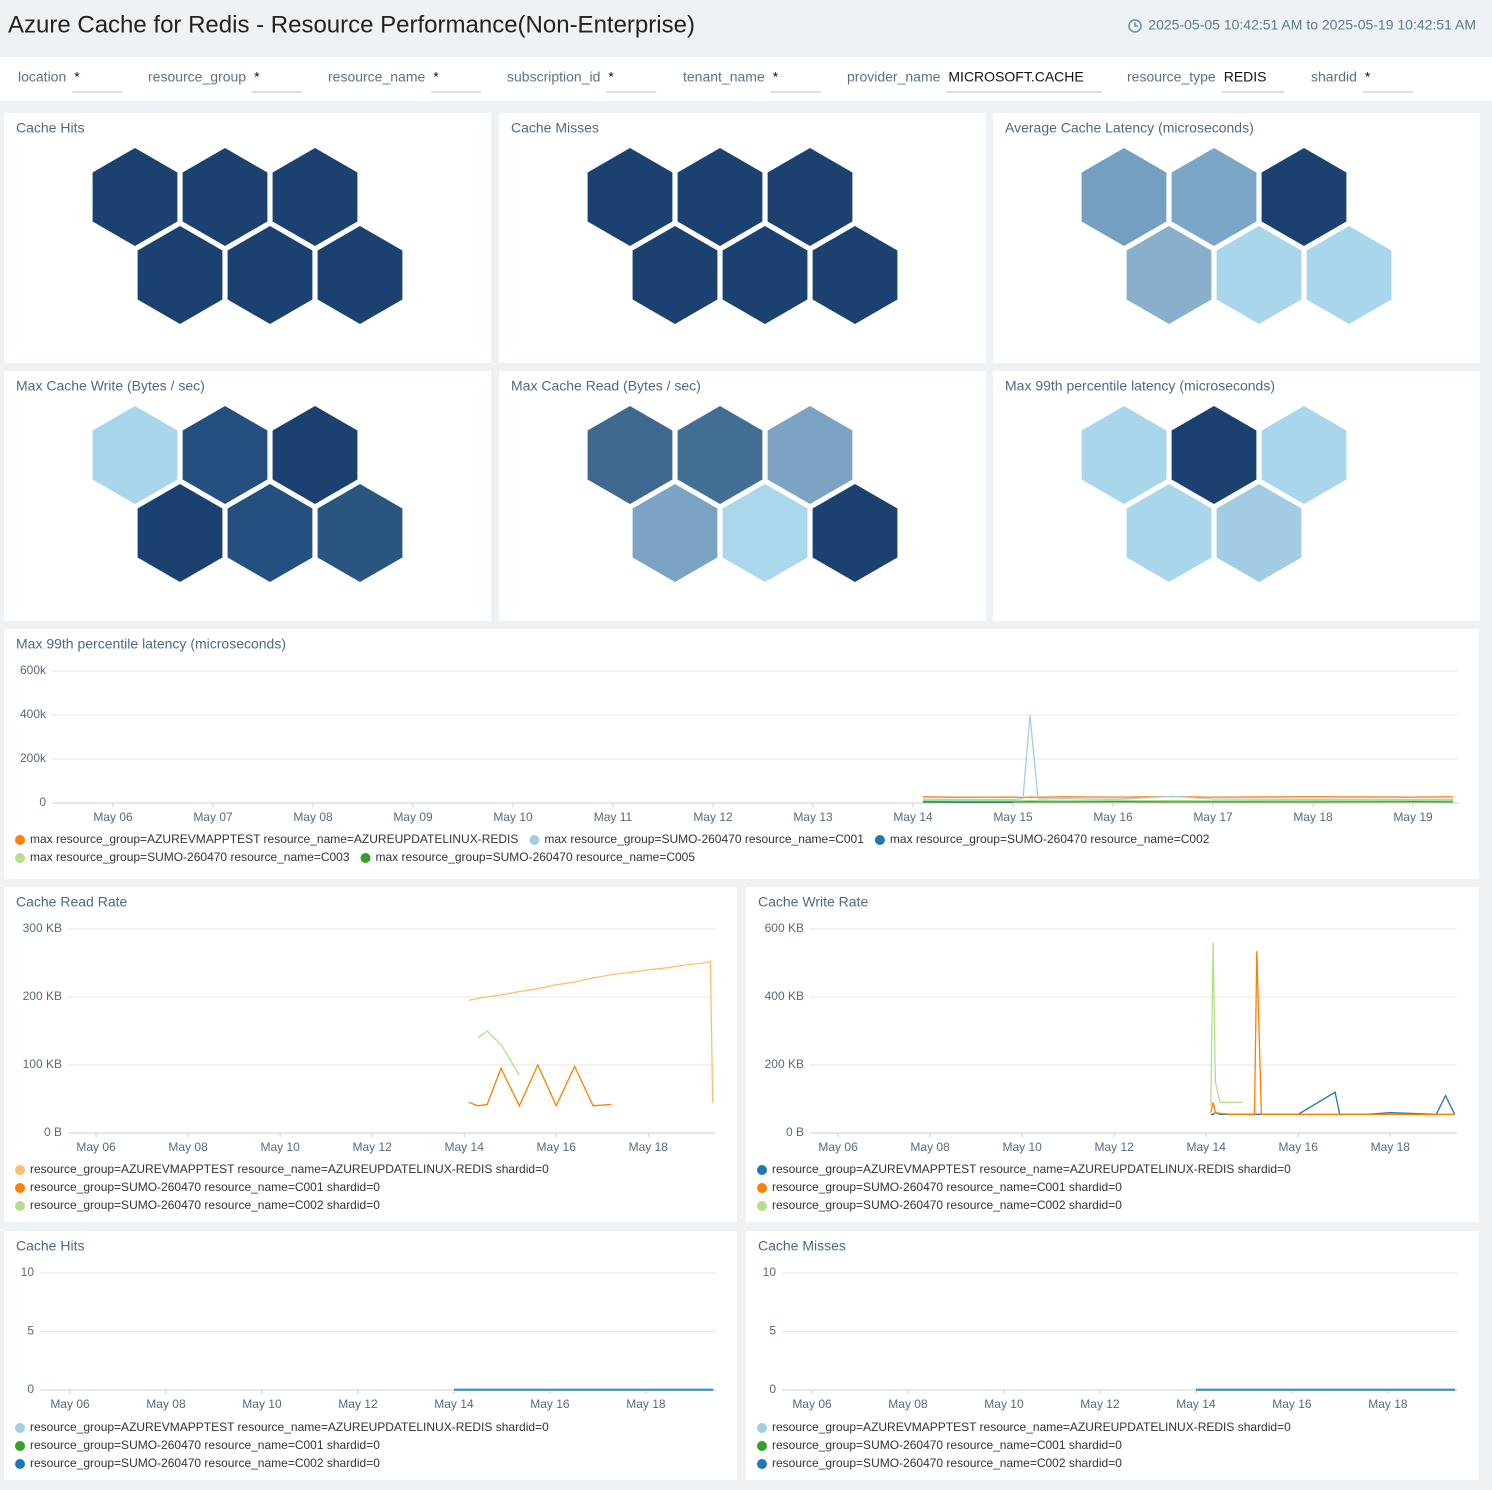 This screenshot has width=1492, height=1490. Describe the element at coordinates (376, 77) in the screenshot. I see `filter-label: resource_name` at that location.